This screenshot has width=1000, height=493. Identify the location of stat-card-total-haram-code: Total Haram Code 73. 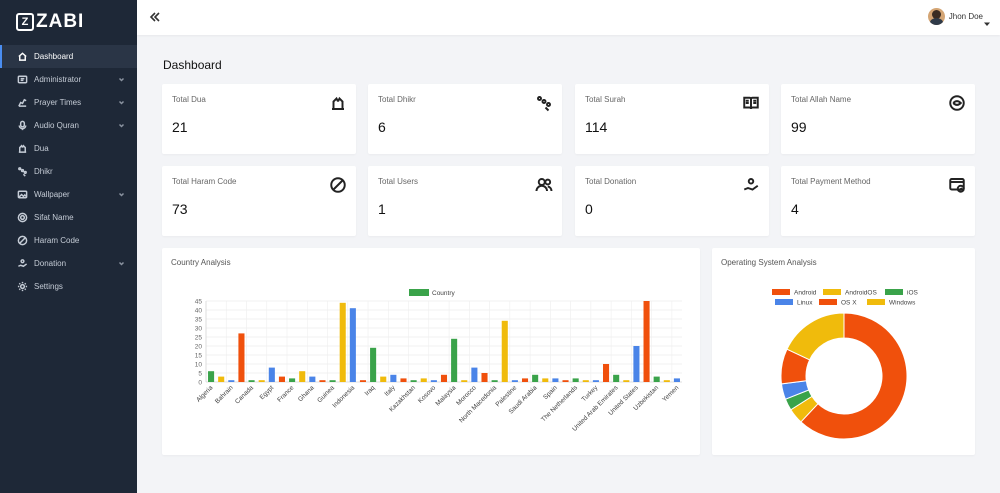
(259, 201).